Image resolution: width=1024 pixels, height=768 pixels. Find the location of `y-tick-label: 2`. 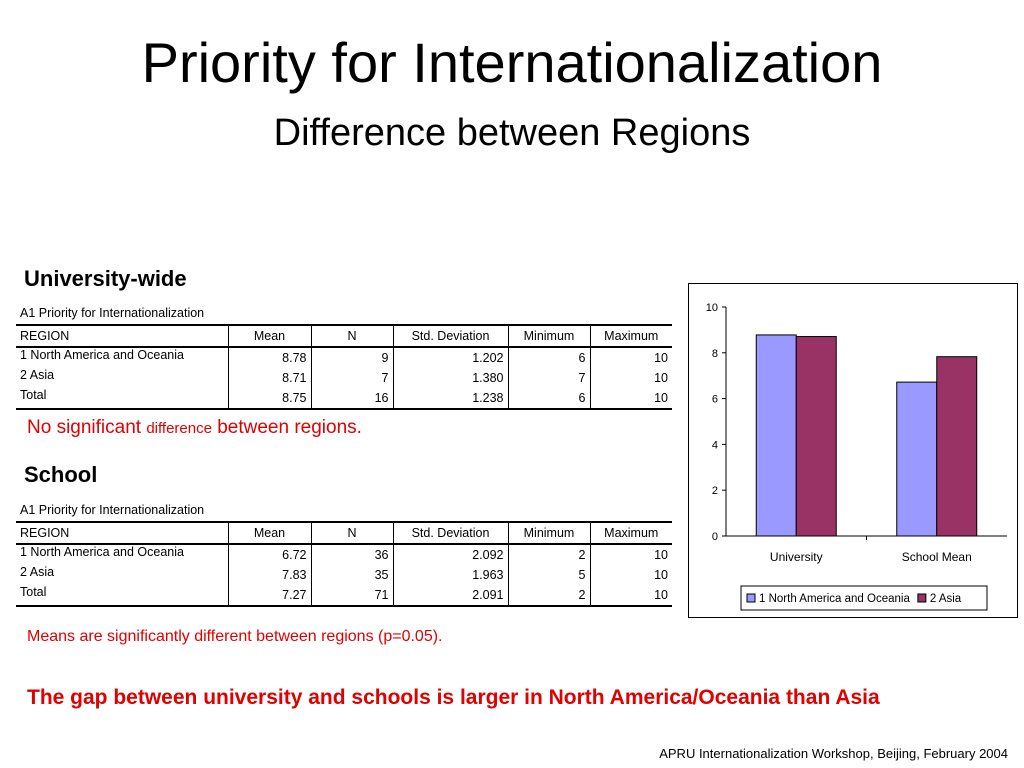

y-tick-label: 2 is located at coordinates (715, 491).